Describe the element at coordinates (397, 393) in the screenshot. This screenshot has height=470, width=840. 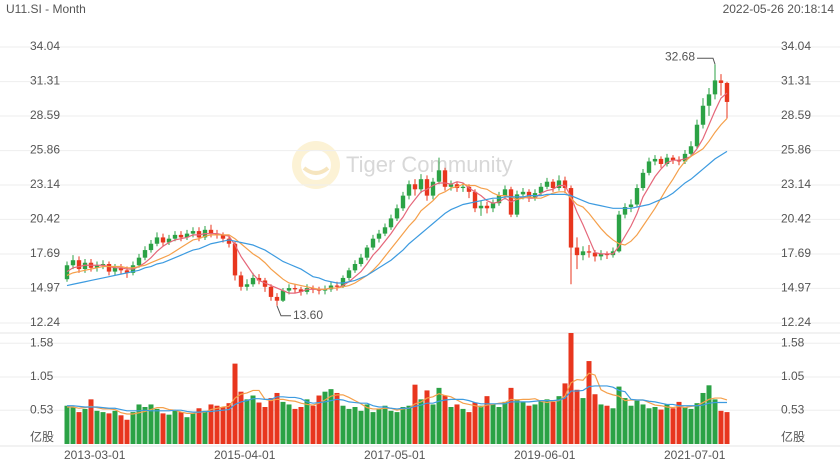
I see `volume-moving-average` at that location.